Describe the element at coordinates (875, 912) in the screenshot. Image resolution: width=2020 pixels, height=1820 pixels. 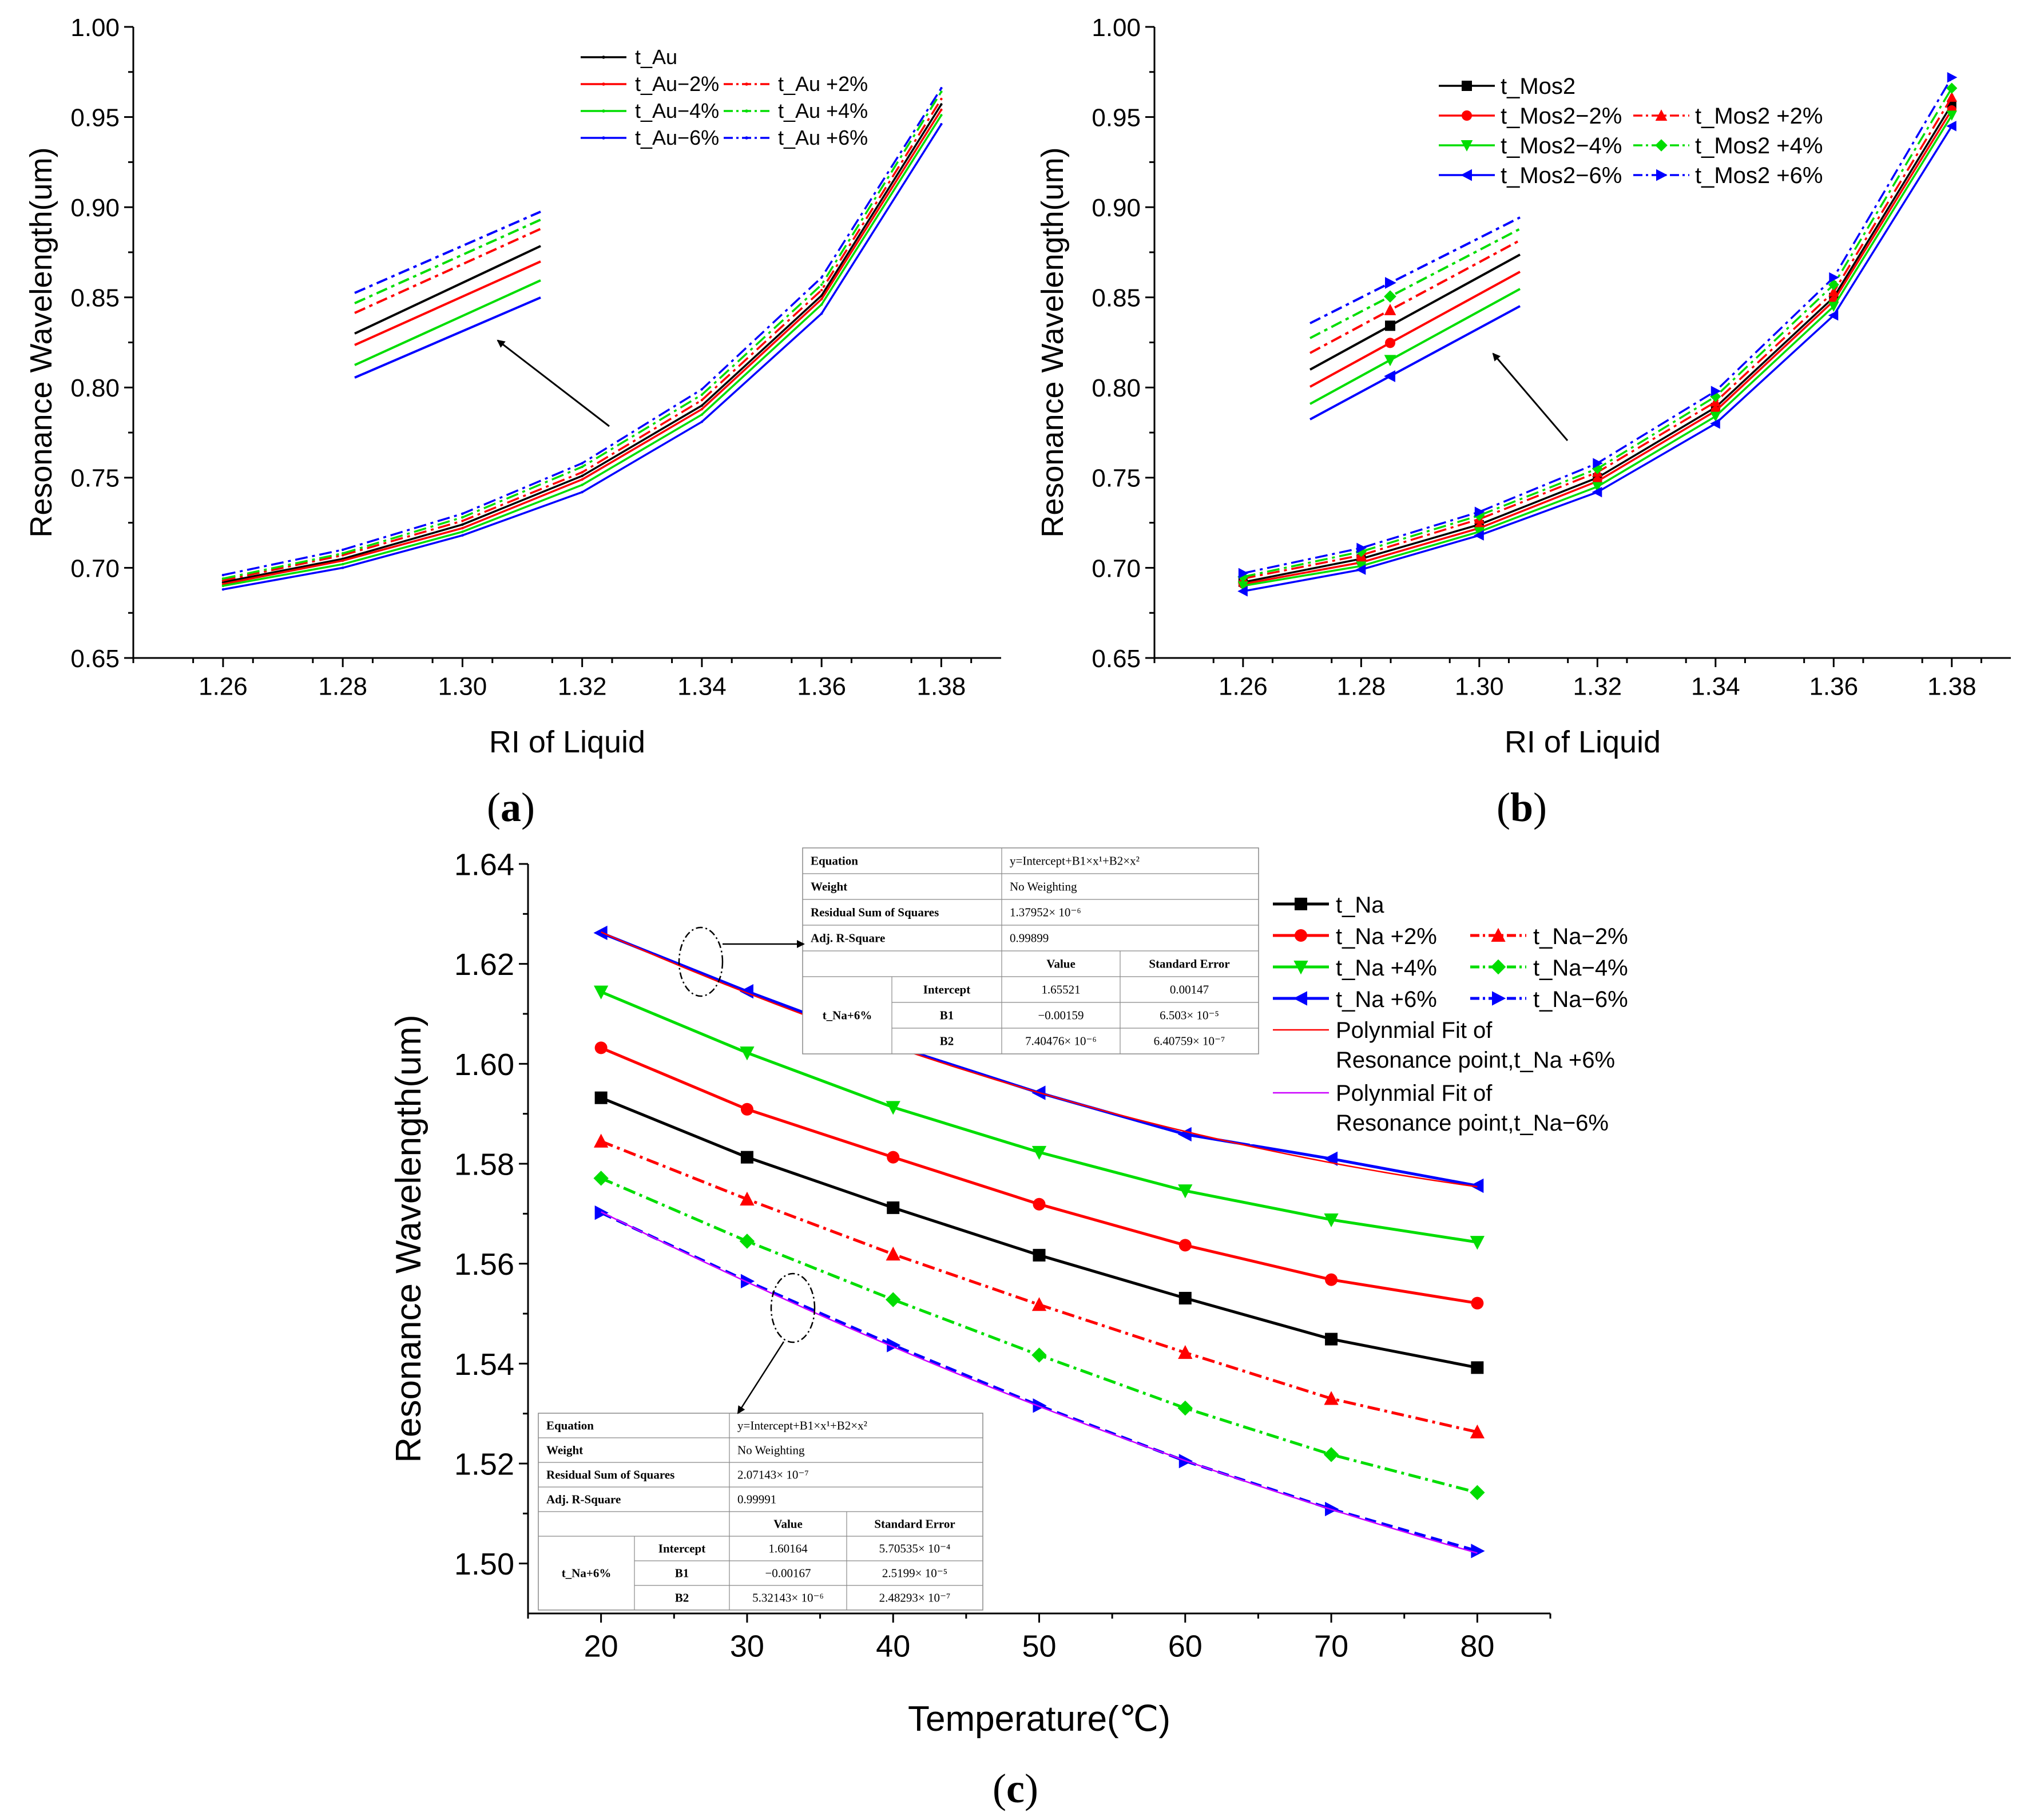
I see `fit-table-label: Residual Sum of Squares` at that location.